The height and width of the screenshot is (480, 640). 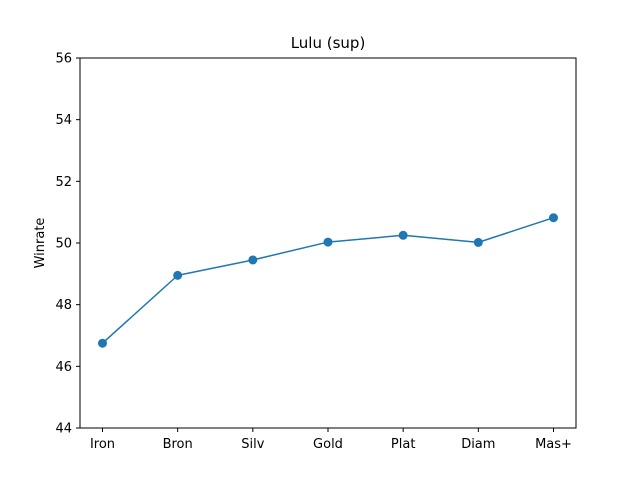 What do you see at coordinates (478, 444) in the screenshot?
I see `x-tick-label: Diam` at bounding box center [478, 444].